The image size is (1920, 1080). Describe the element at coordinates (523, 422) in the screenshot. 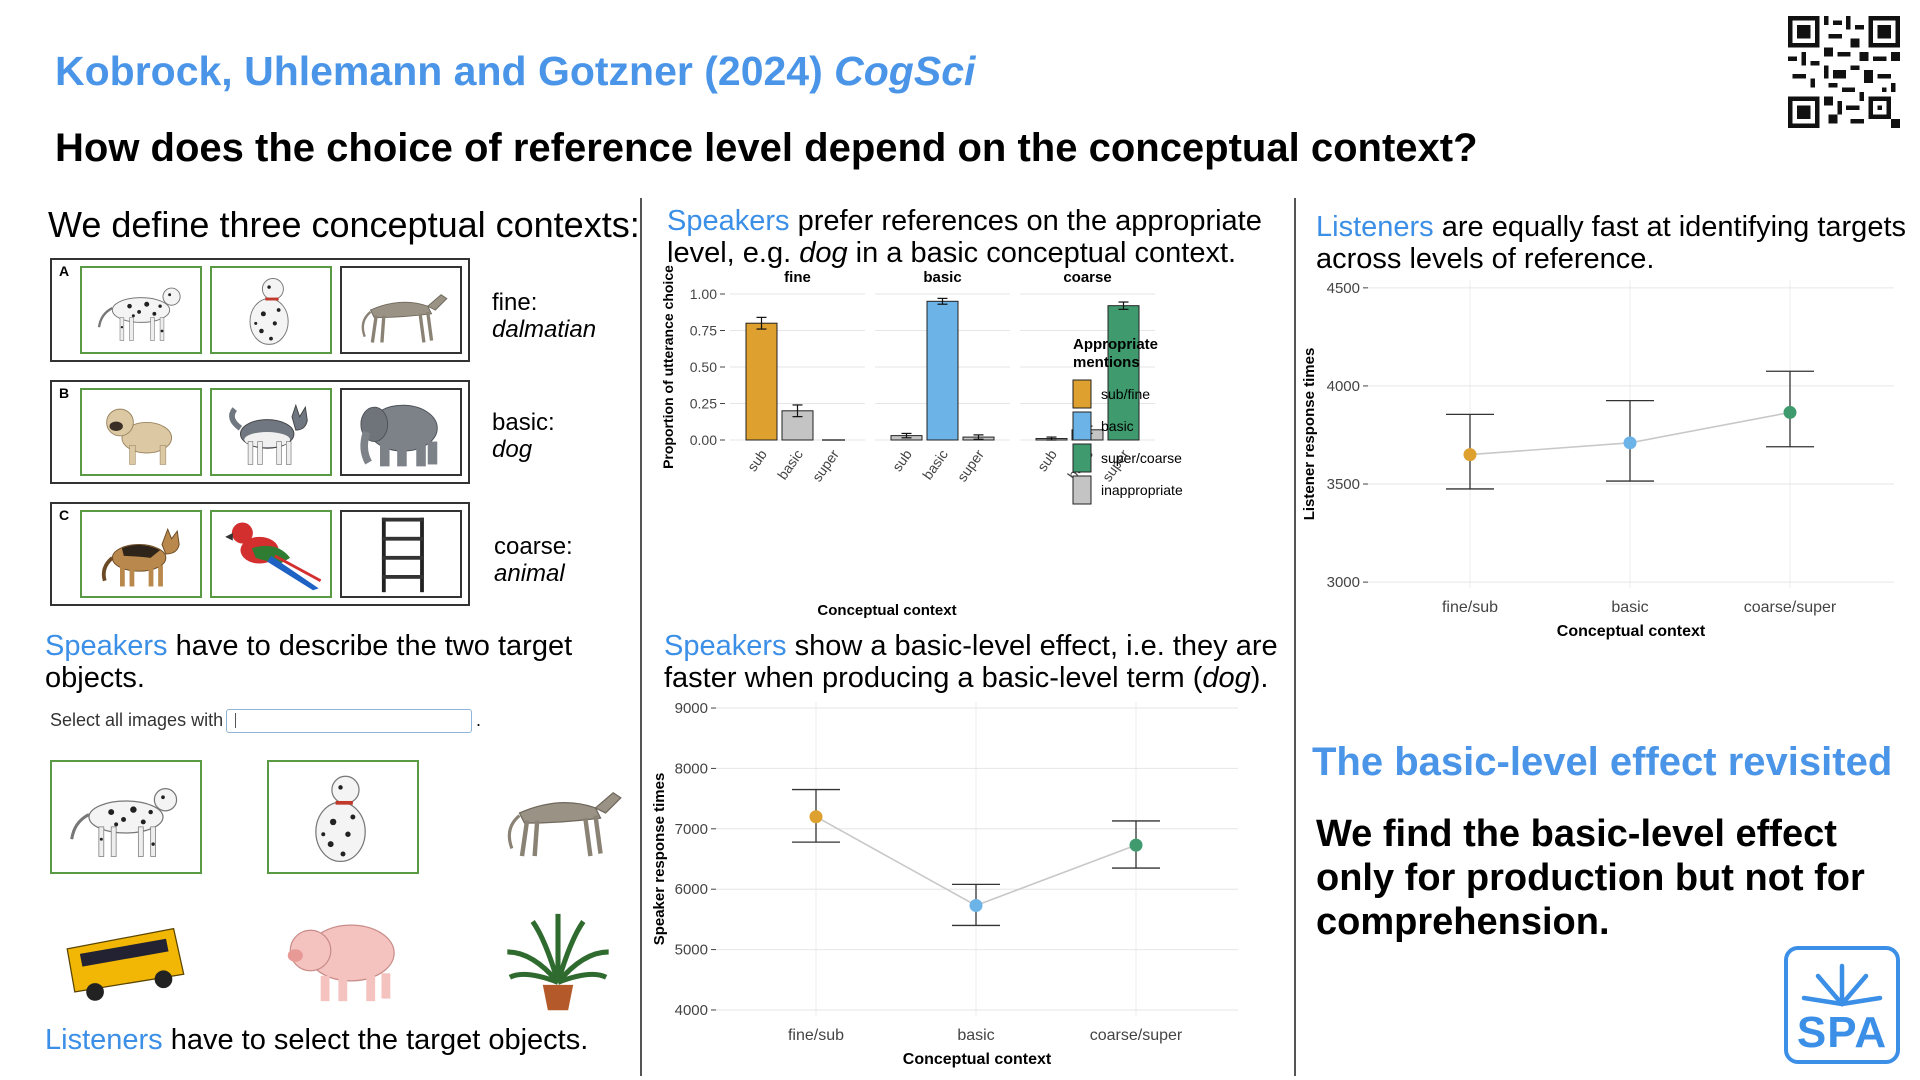

I see `context-level: basic:` at that location.